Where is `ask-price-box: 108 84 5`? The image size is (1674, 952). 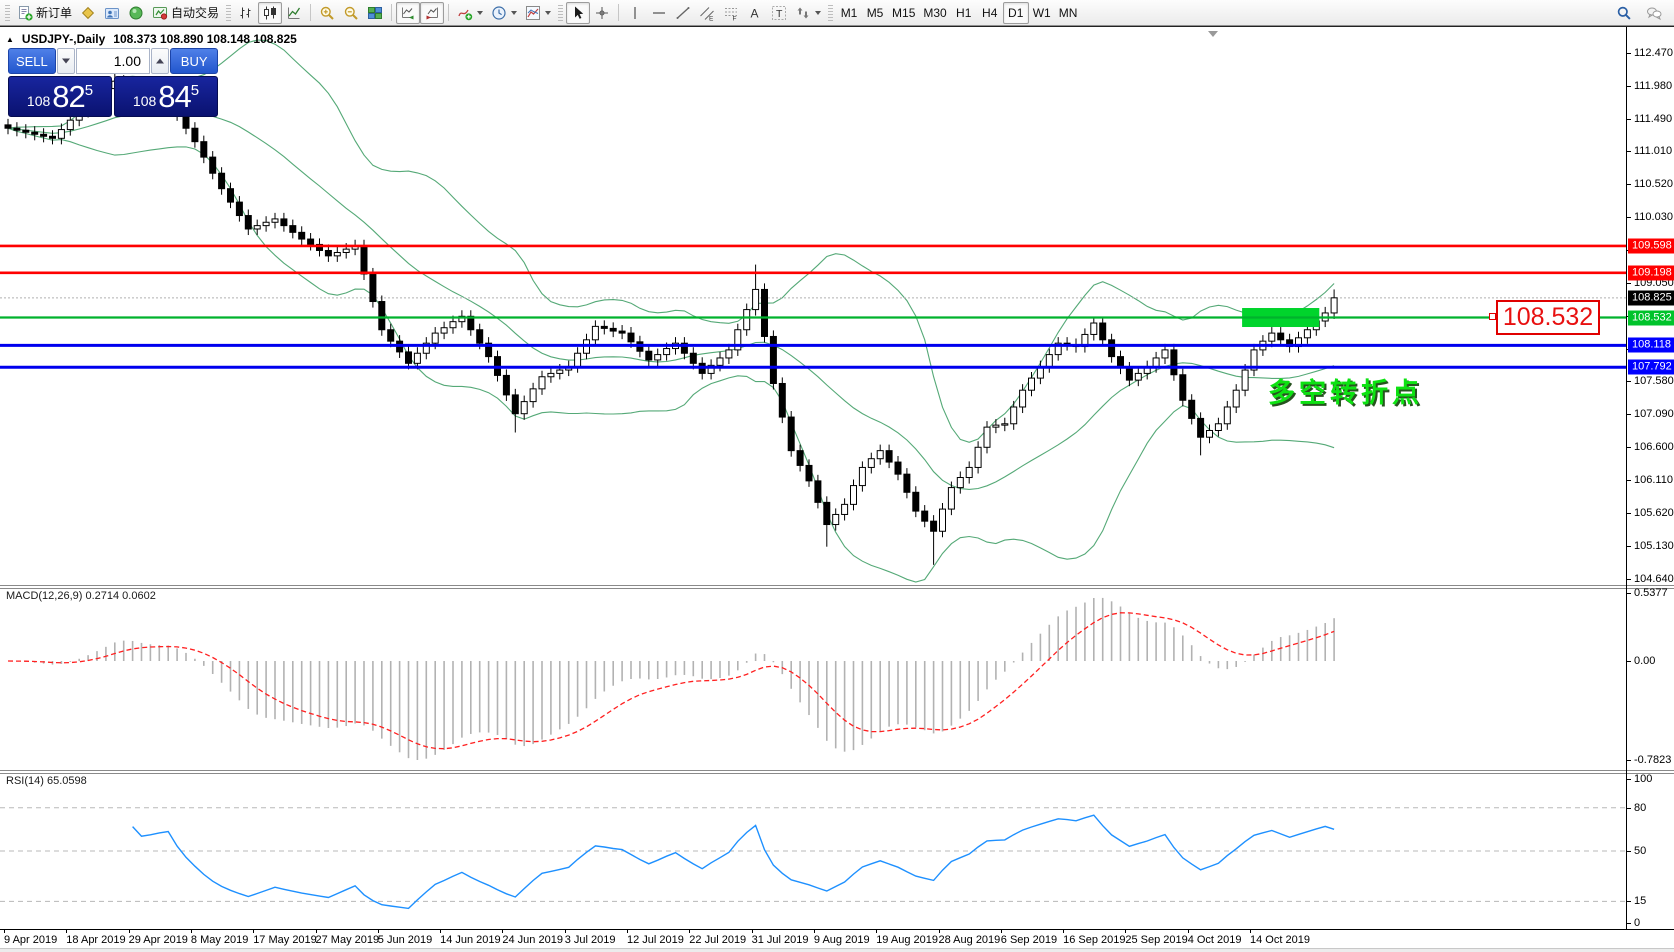
ask-price-box: 108 84 5 is located at coordinates (166, 96).